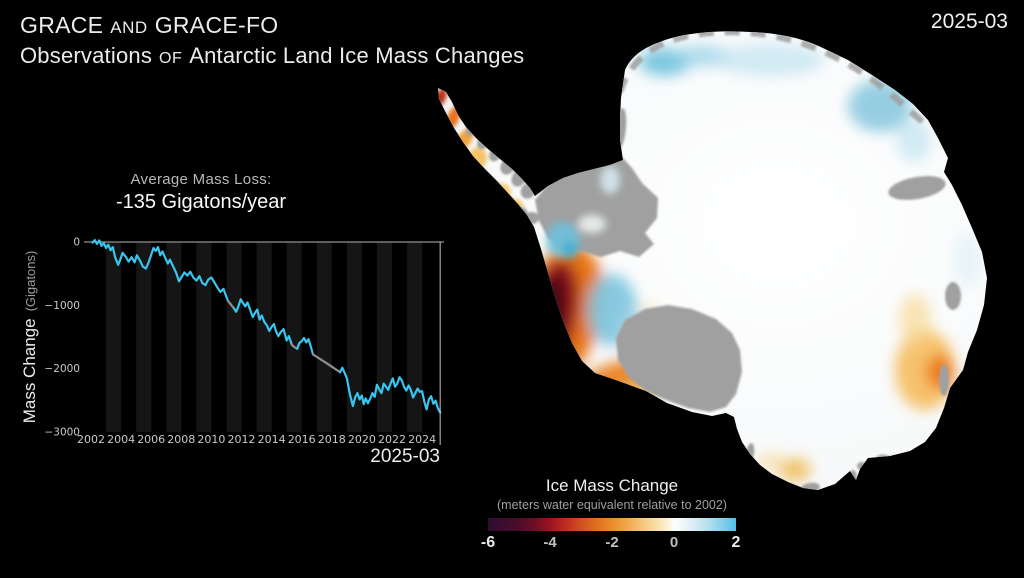 The height and width of the screenshot is (578, 1024). Describe the element at coordinates (862, 466) in the screenshot. I see `coast-gray-se2` at that location.